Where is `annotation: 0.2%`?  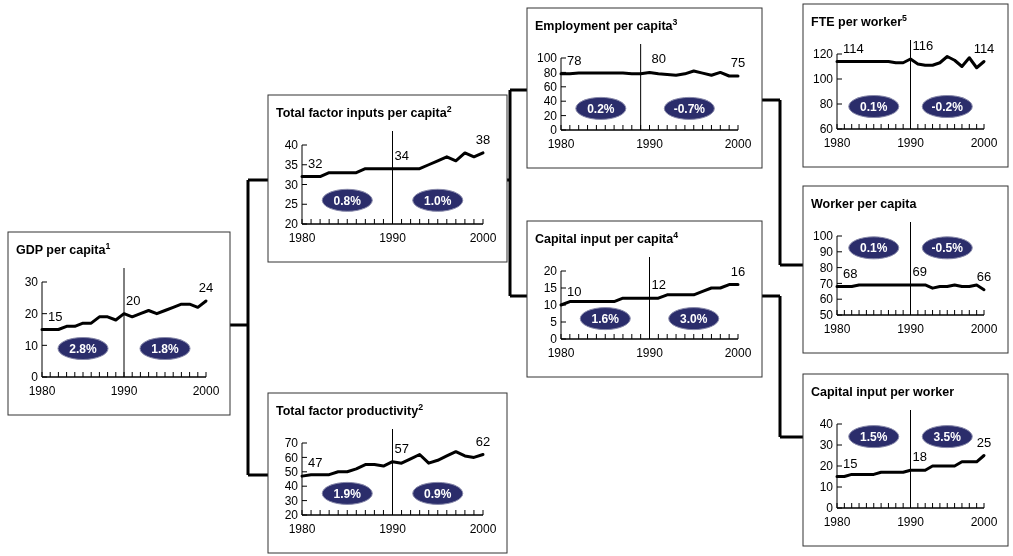 annotation: 0.2% is located at coordinates (601, 108).